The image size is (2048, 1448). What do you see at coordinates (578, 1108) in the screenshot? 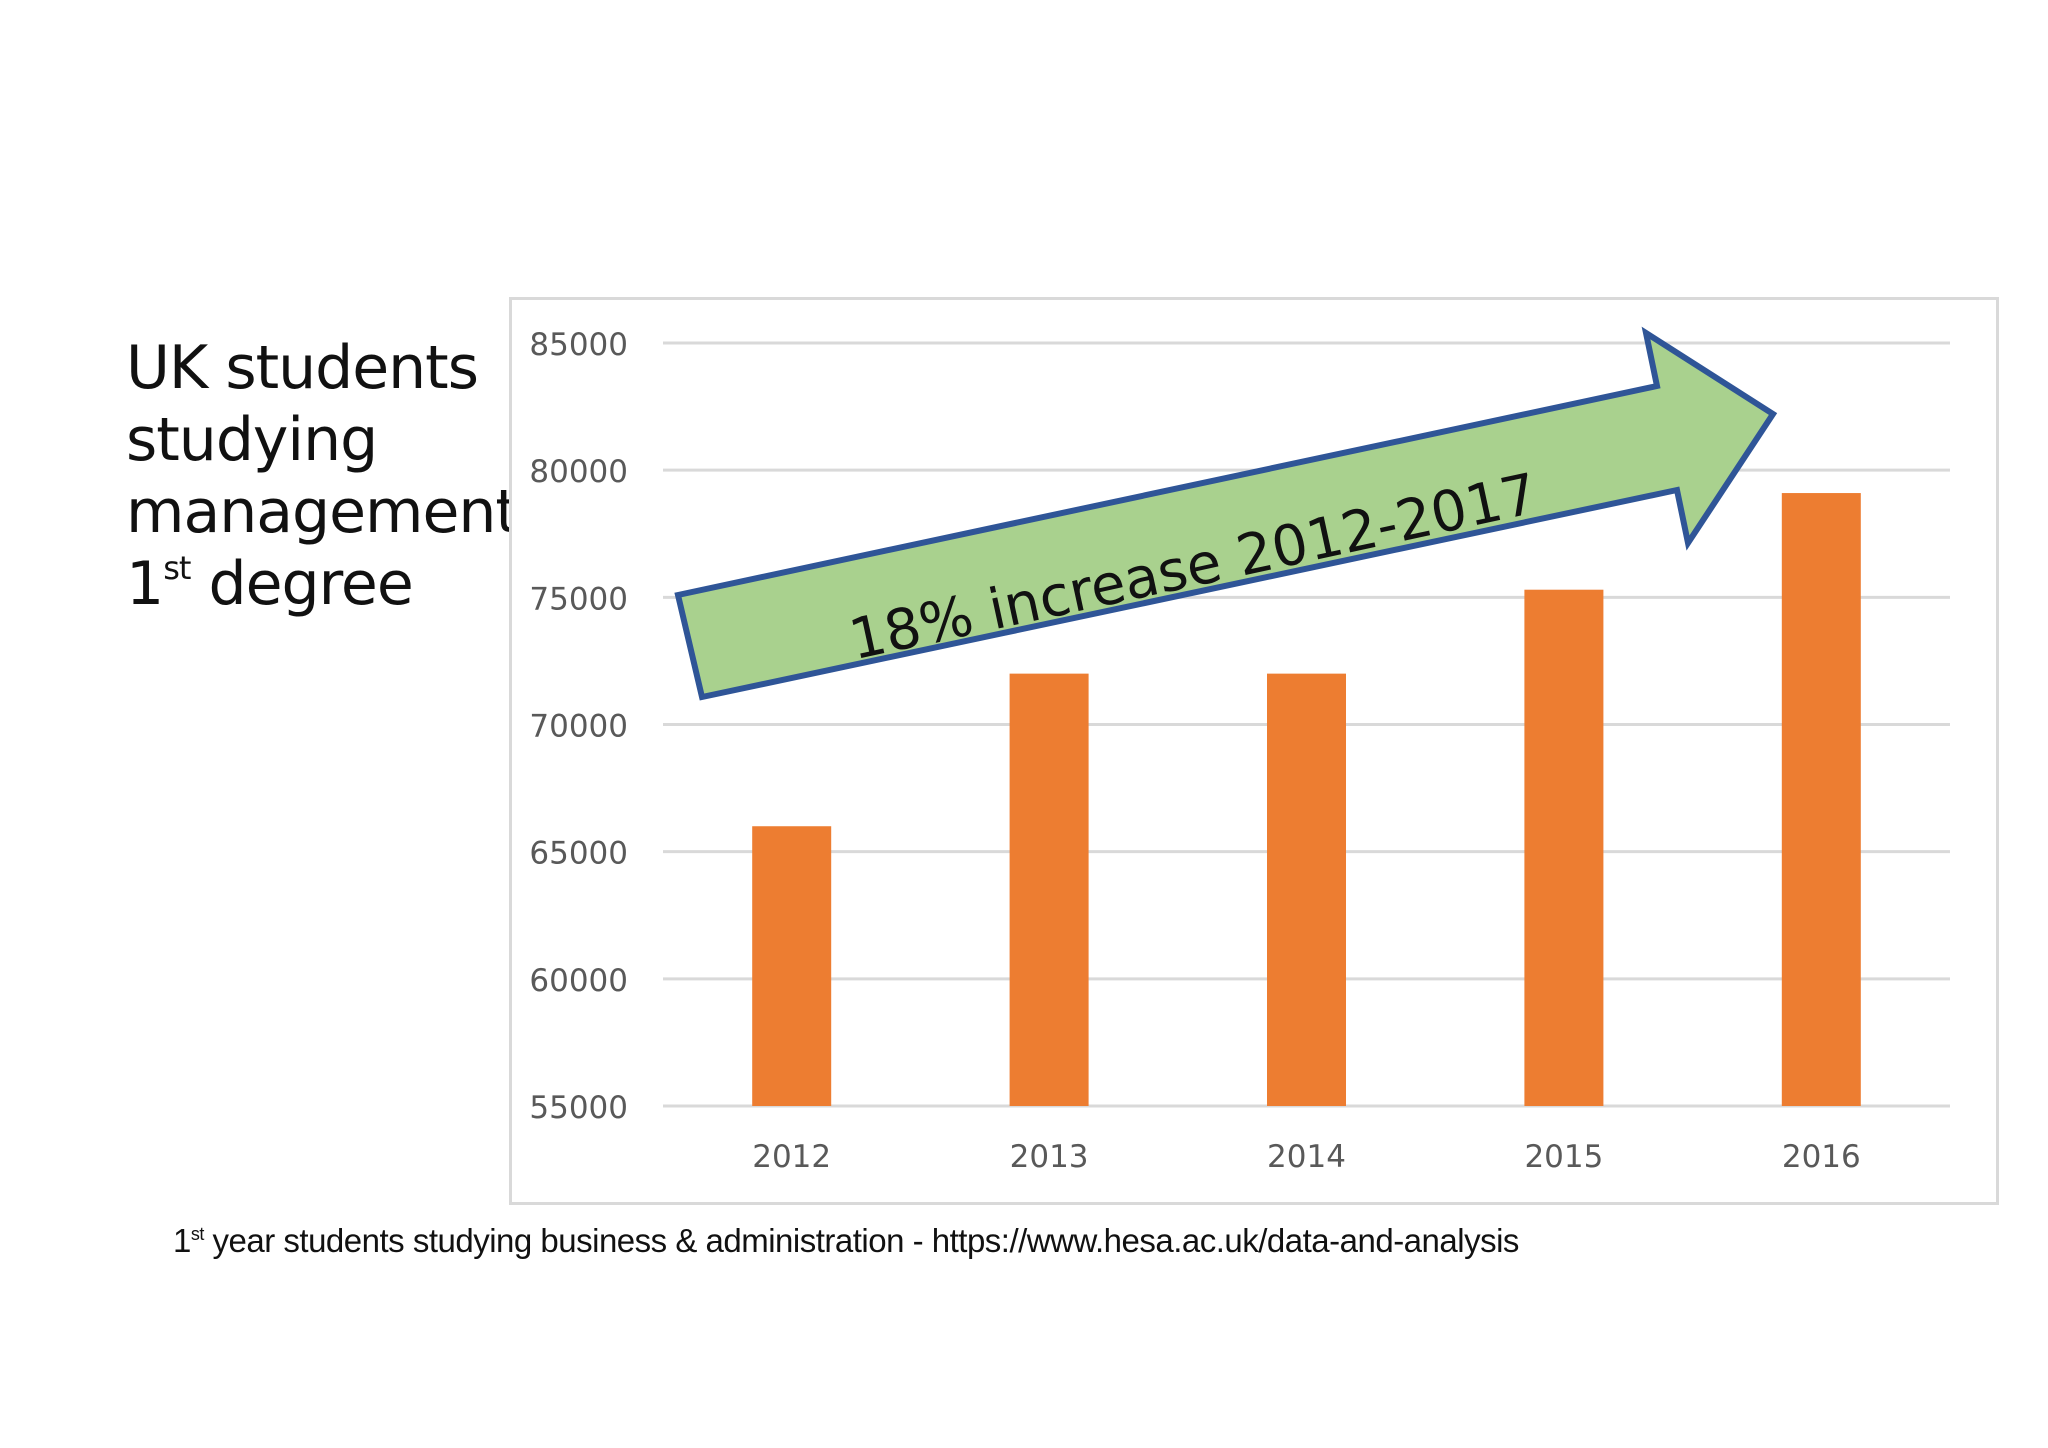
I see `y-tick-label: 55000` at bounding box center [578, 1108].